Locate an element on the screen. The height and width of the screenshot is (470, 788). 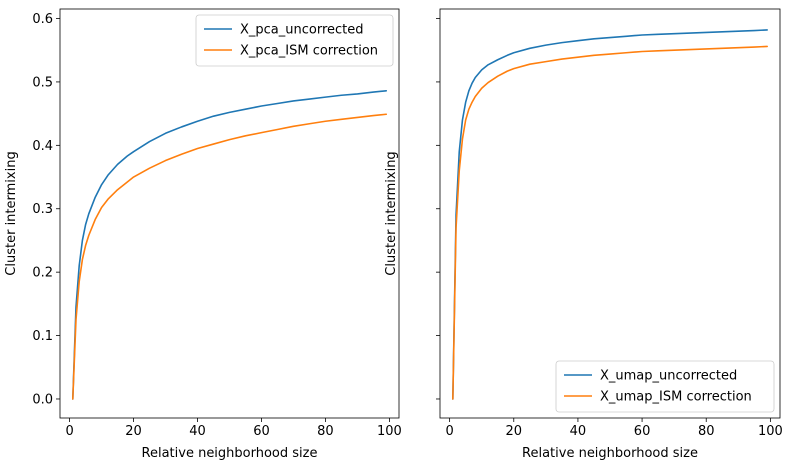
legend: X_umap_uncorrected X_umap_ISM correction is located at coordinates (665, 386).